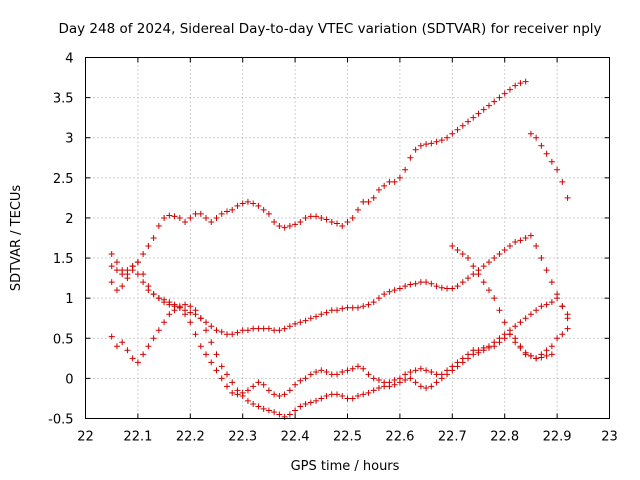 The width and height of the screenshot is (640, 480). I want to click on y-tick-label: 0.5, so click(63, 339).